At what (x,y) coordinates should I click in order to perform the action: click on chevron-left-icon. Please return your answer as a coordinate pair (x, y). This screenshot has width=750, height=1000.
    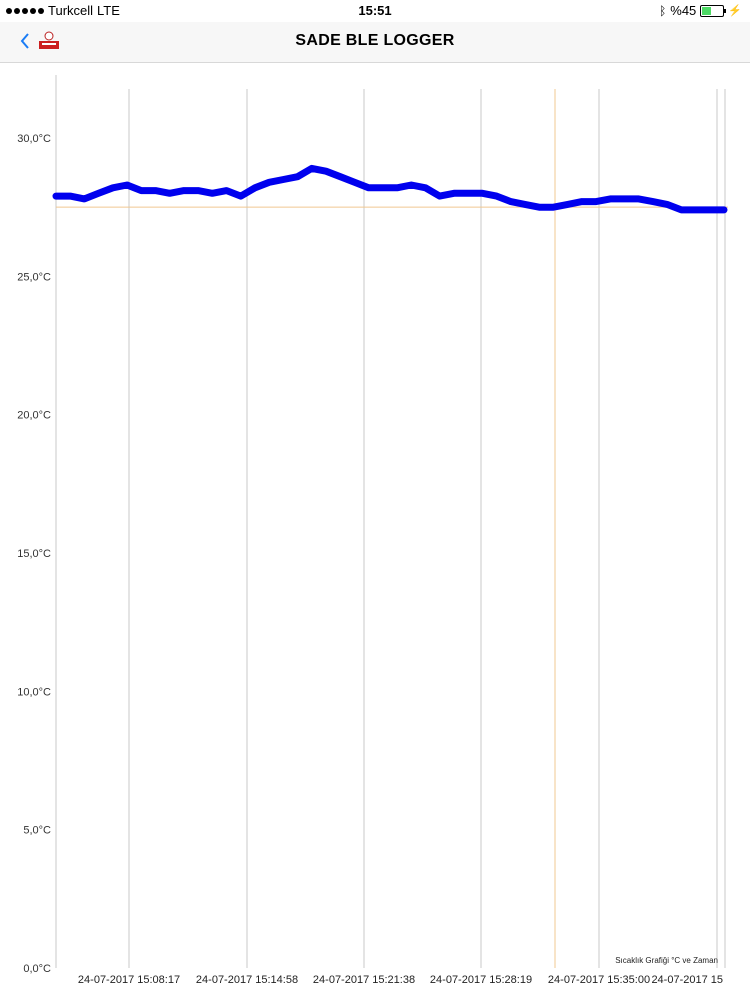
    Looking at the image, I should click on (24, 41).